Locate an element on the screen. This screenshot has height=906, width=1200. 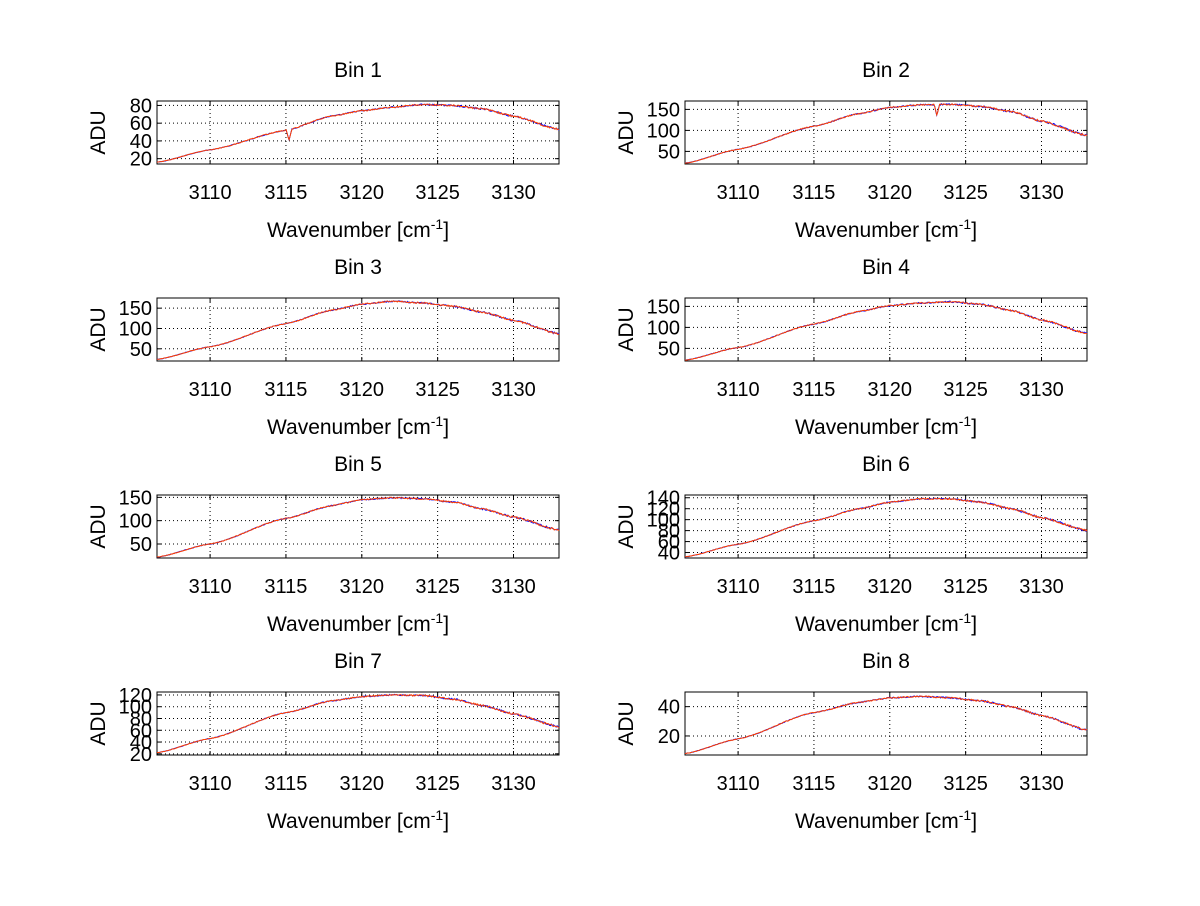
panel-title: Bin 1 is located at coordinates (358, 70).